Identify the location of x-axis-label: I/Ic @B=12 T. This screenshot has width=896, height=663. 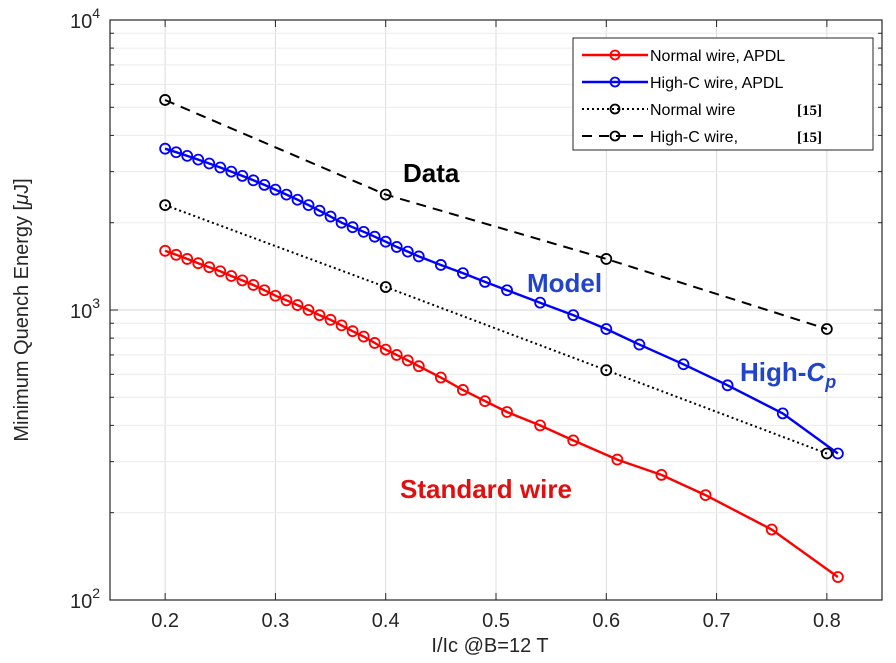
(489, 646).